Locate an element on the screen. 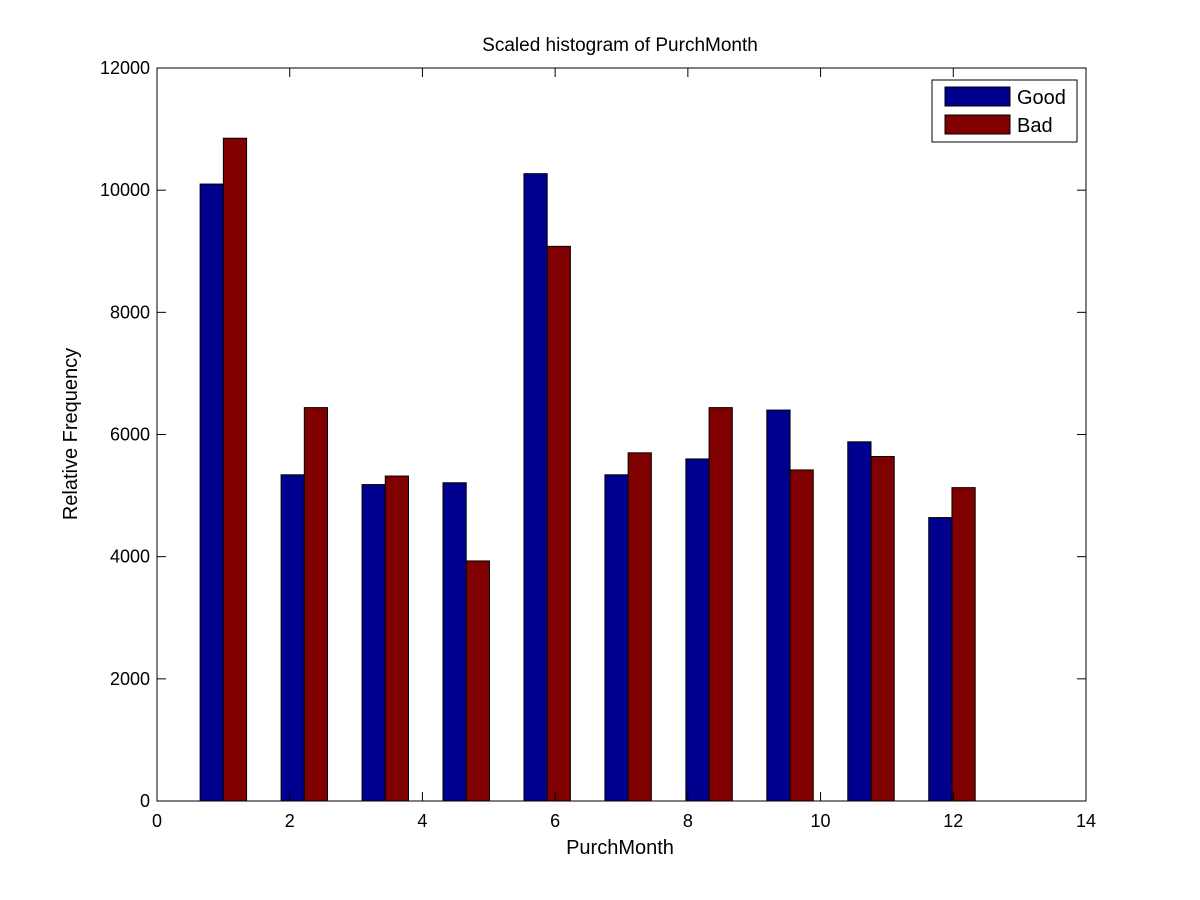 This screenshot has width=1200, height=900. x-tick-label: 6 is located at coordinates (555, 821).